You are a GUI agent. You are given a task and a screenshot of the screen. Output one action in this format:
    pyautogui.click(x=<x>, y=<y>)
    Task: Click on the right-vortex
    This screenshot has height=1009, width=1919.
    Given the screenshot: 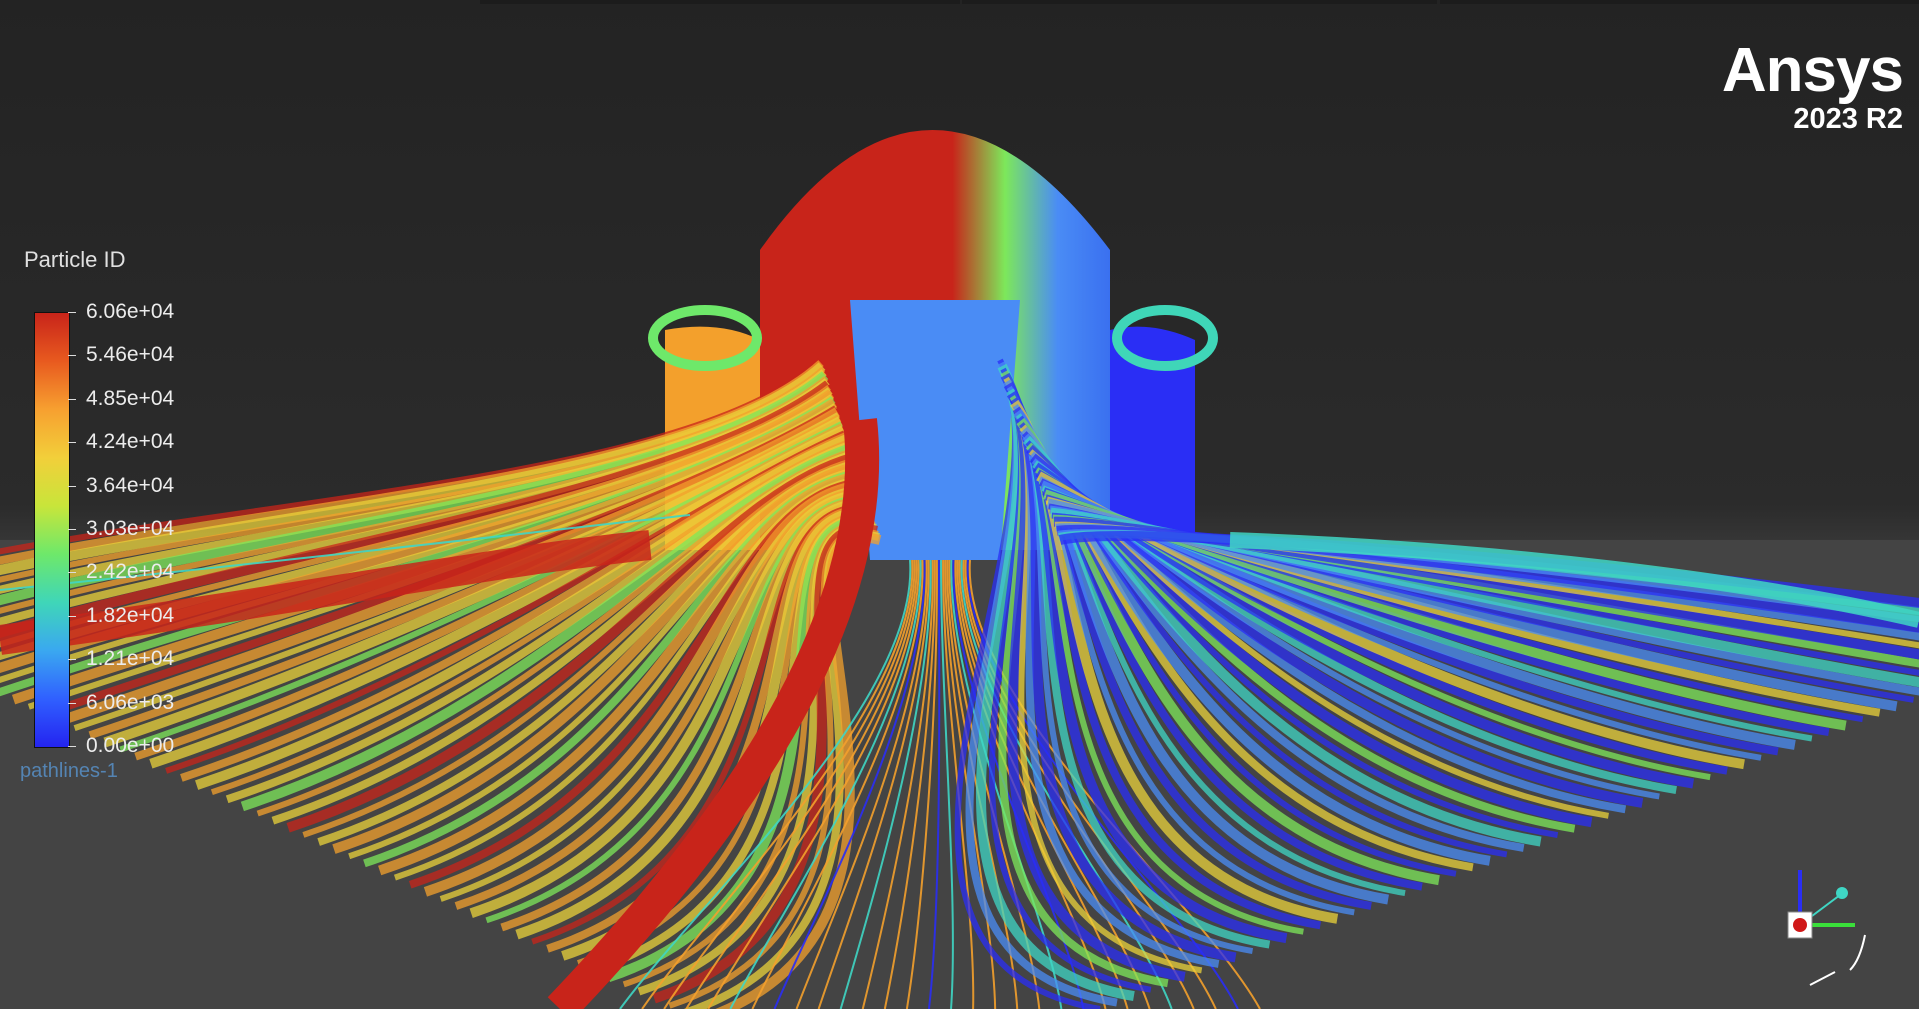 What is the action you would take?
    pyautogui.click(x=1165, y=338)
    